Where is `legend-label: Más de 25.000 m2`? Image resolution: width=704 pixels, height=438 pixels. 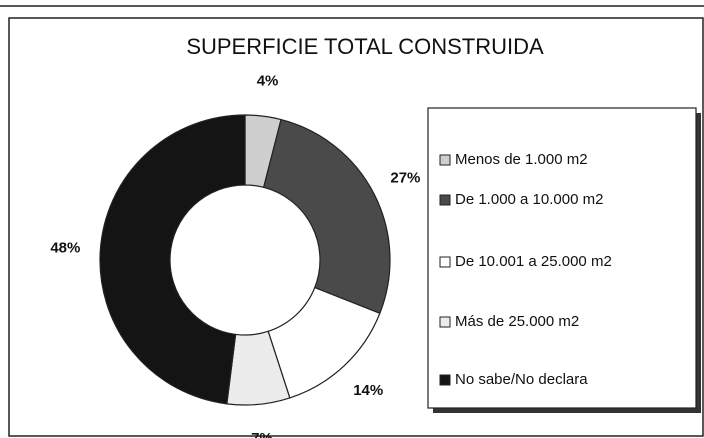
legend-label: Más de 25.000 m2 is located at coordinates (517, 321).